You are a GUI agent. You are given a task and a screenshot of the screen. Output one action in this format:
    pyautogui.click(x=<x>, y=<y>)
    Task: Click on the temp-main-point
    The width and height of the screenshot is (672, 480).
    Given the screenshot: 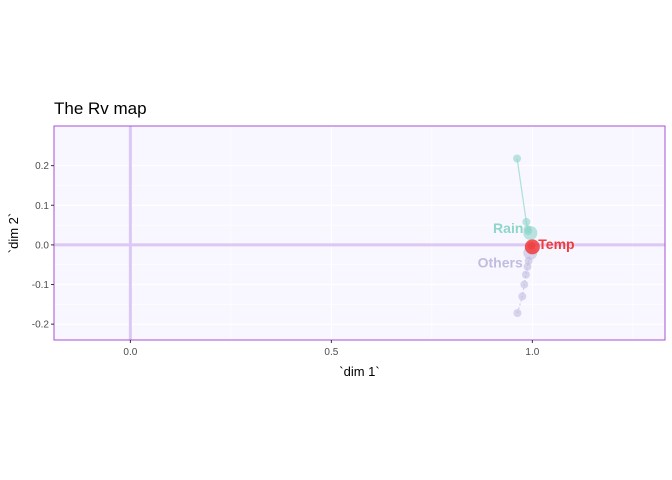 What is the action you would take?
    pyautogui.click(x=532, y=247)
    